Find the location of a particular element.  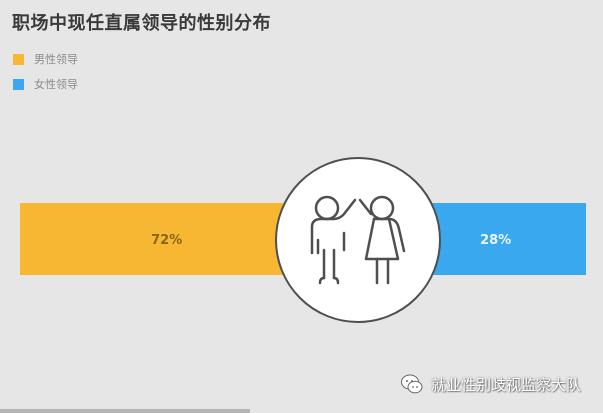

bottom-faint-strip is located at coordinates (125, 411).